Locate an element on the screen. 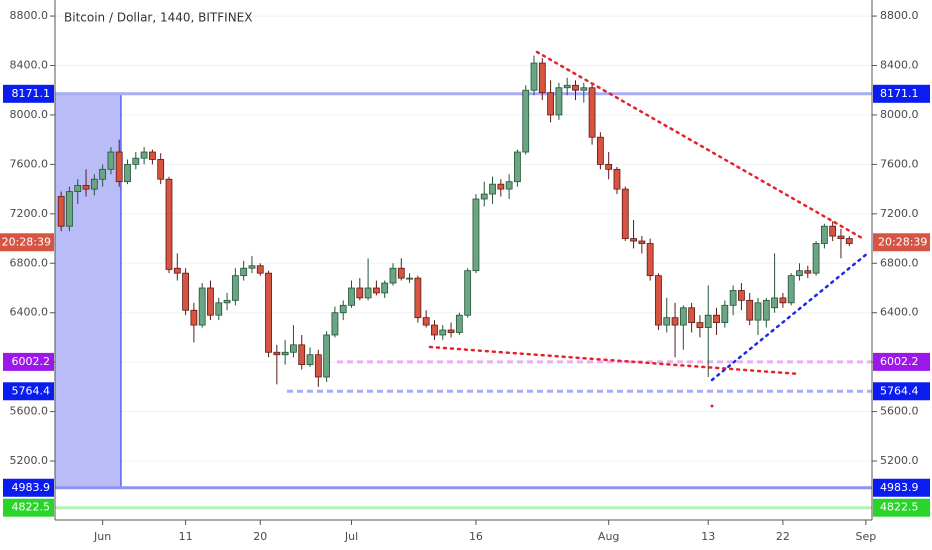  price-tag is located at coordinates (901, 242).